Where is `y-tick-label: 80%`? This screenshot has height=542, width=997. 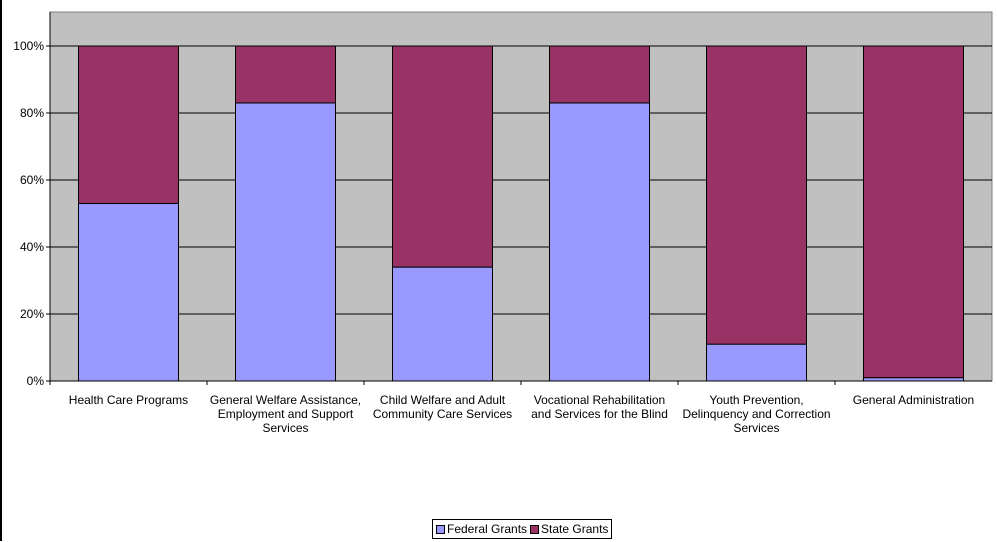 y-tick-label: 80% is located at coordinates (32, 113).